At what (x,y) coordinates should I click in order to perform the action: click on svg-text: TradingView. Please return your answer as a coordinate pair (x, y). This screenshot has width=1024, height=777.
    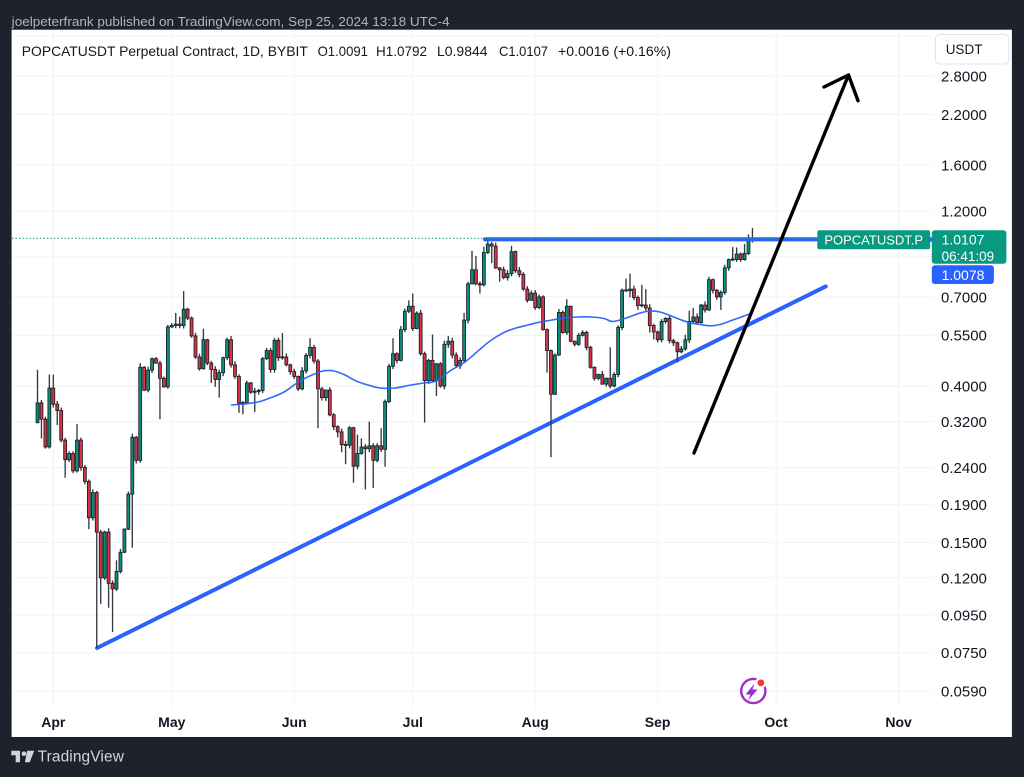
    Looking at the image, I should click on (81, 756).